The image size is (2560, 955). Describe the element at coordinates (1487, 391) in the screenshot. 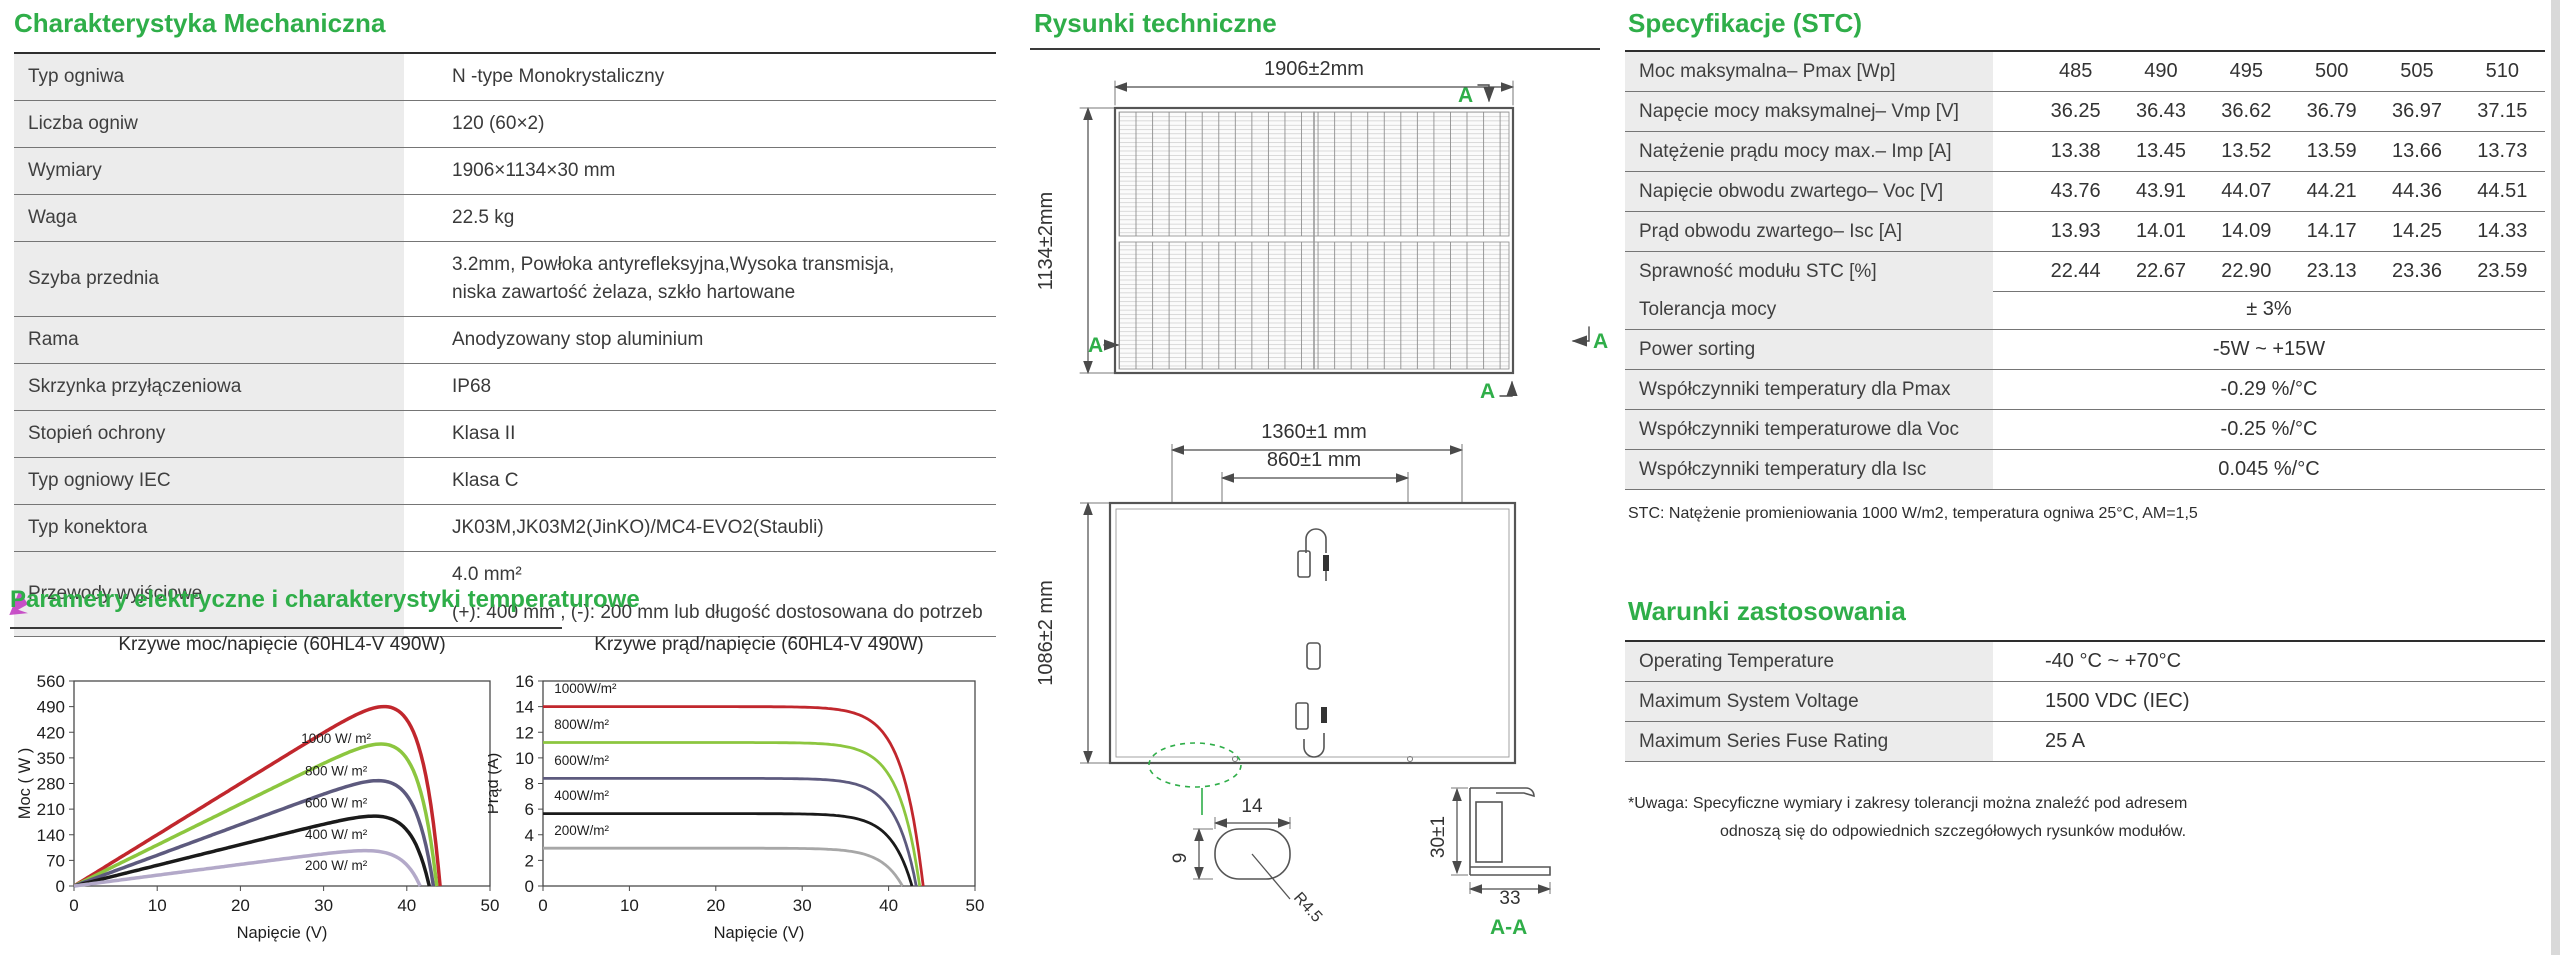

I see `section-a-bottom-label: A` at that location.